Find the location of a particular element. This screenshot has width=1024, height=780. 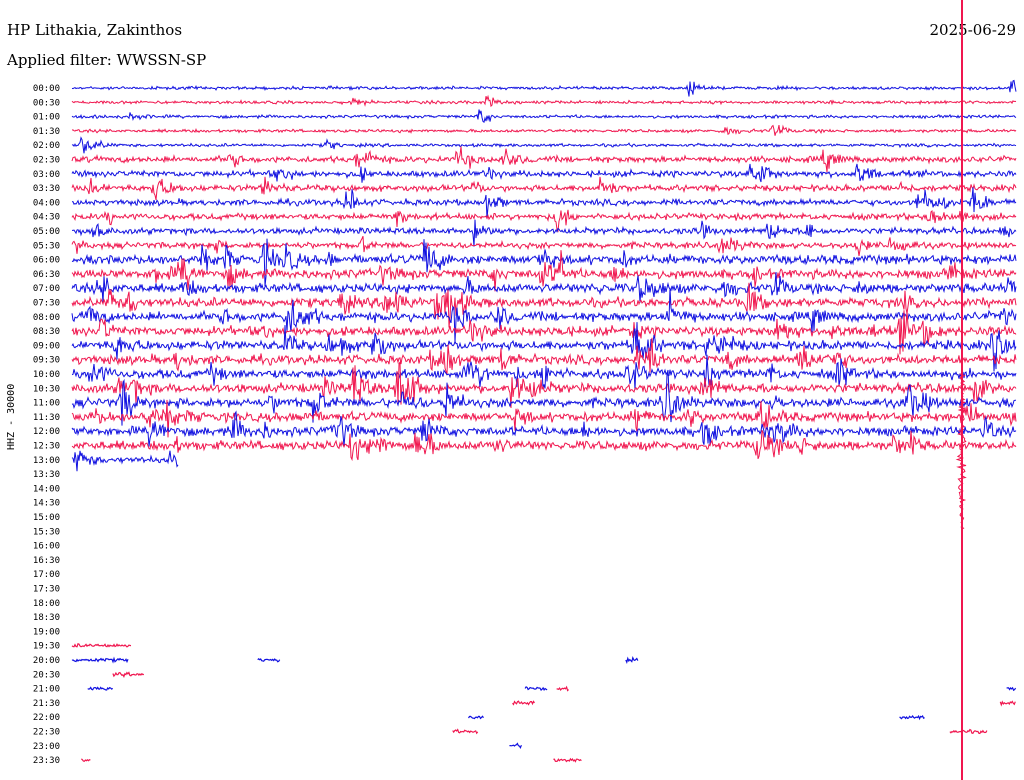

row-label: 19:00 is located at coordinates (46, 632).